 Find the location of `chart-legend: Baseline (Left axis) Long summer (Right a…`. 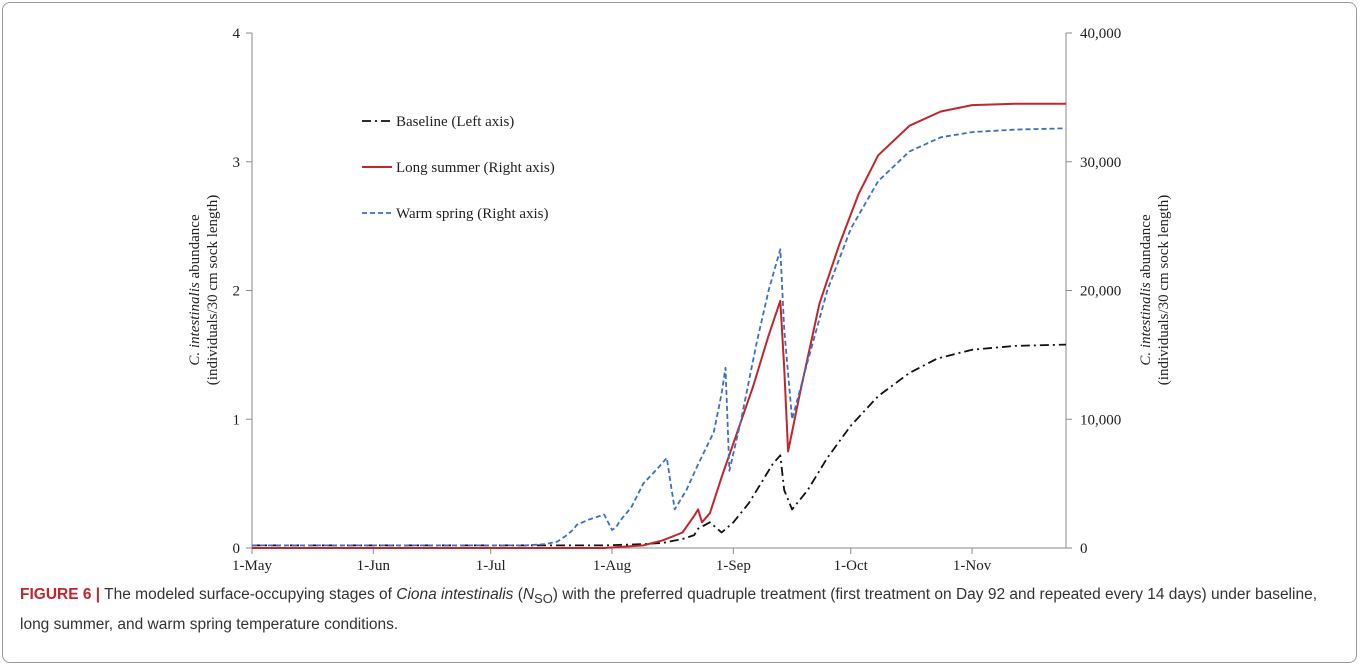

chart-legend: Baseline (Left axis) Long summer (Right a… is located at coordinates (458, 168).